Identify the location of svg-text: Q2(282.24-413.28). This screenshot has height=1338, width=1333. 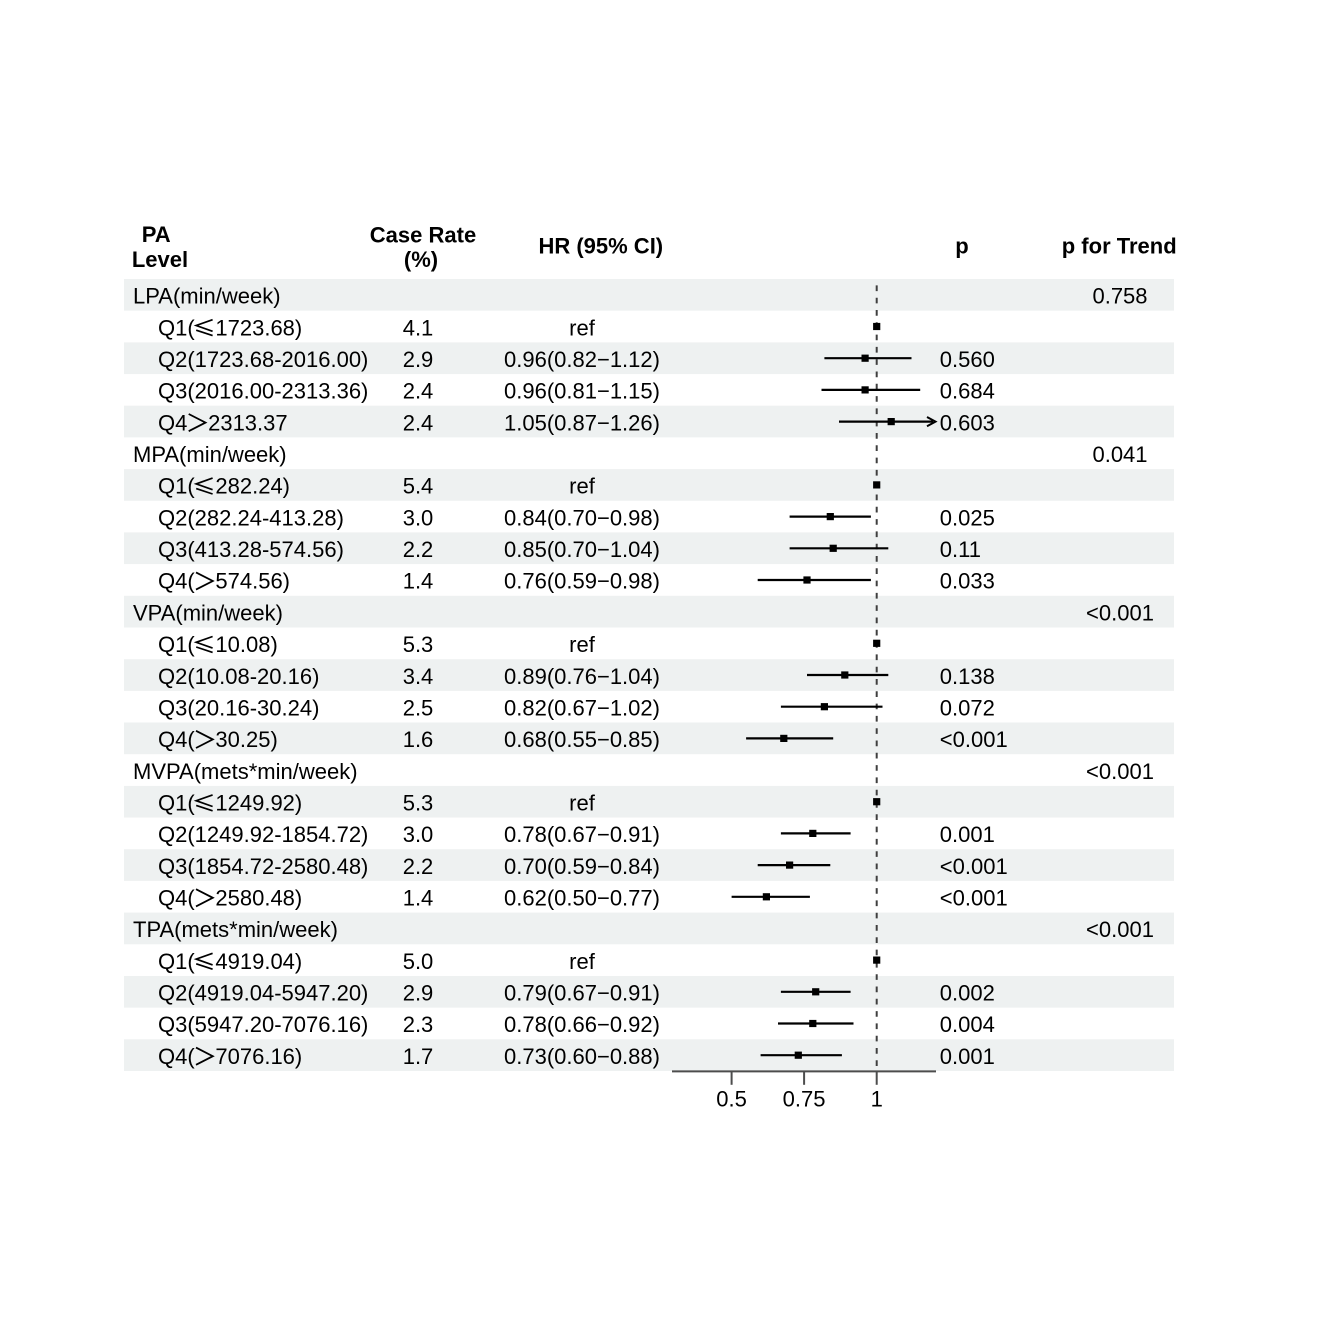
(251, 517).